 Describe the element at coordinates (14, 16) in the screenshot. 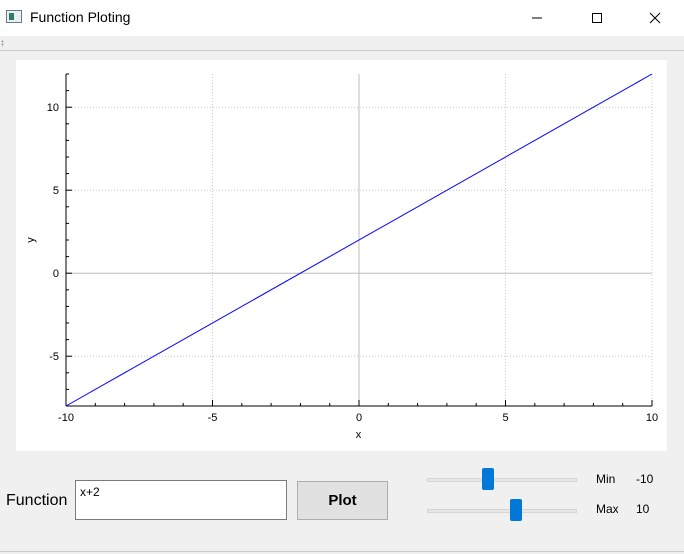

I see `app-icon` at that location.